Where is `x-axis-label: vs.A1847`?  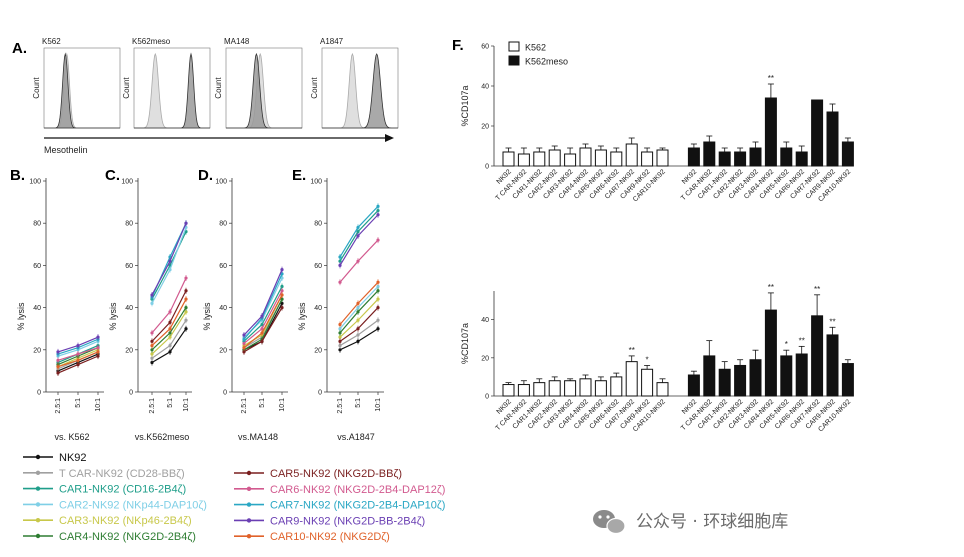 x-axis-label: vs.A1847 is located at coordinates (356, 437).